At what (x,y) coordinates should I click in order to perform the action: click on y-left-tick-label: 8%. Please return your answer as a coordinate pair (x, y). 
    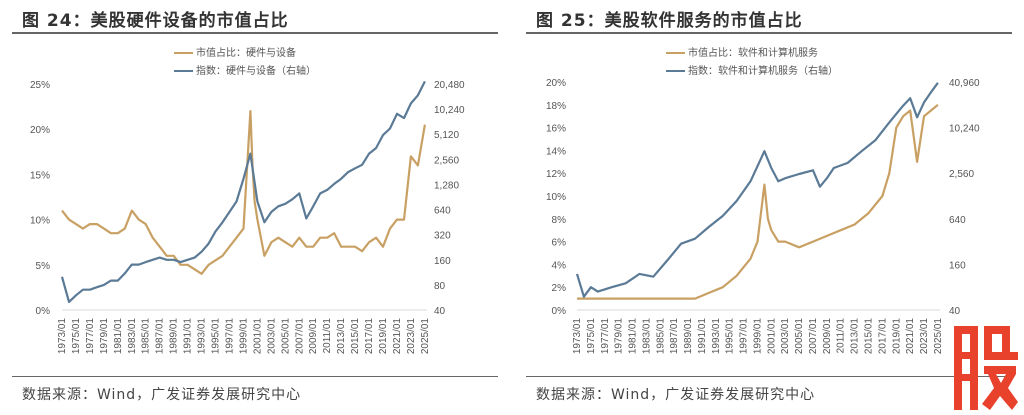
    Looking at the image, I should click on (559, 220).